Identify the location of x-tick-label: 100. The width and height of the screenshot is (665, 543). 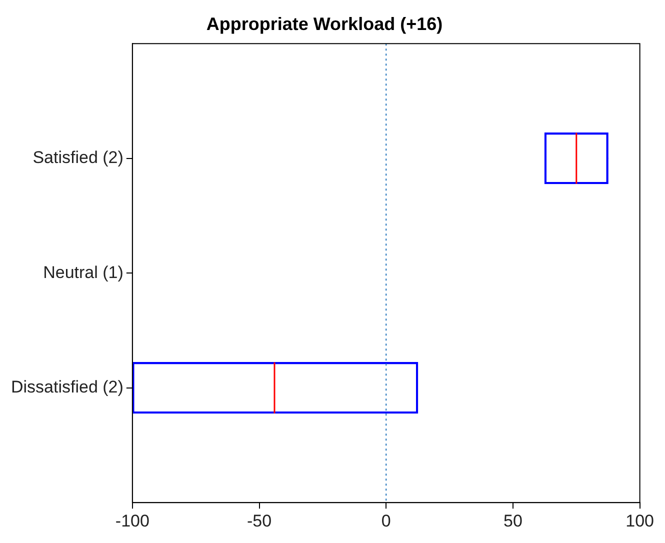
(640, 520).